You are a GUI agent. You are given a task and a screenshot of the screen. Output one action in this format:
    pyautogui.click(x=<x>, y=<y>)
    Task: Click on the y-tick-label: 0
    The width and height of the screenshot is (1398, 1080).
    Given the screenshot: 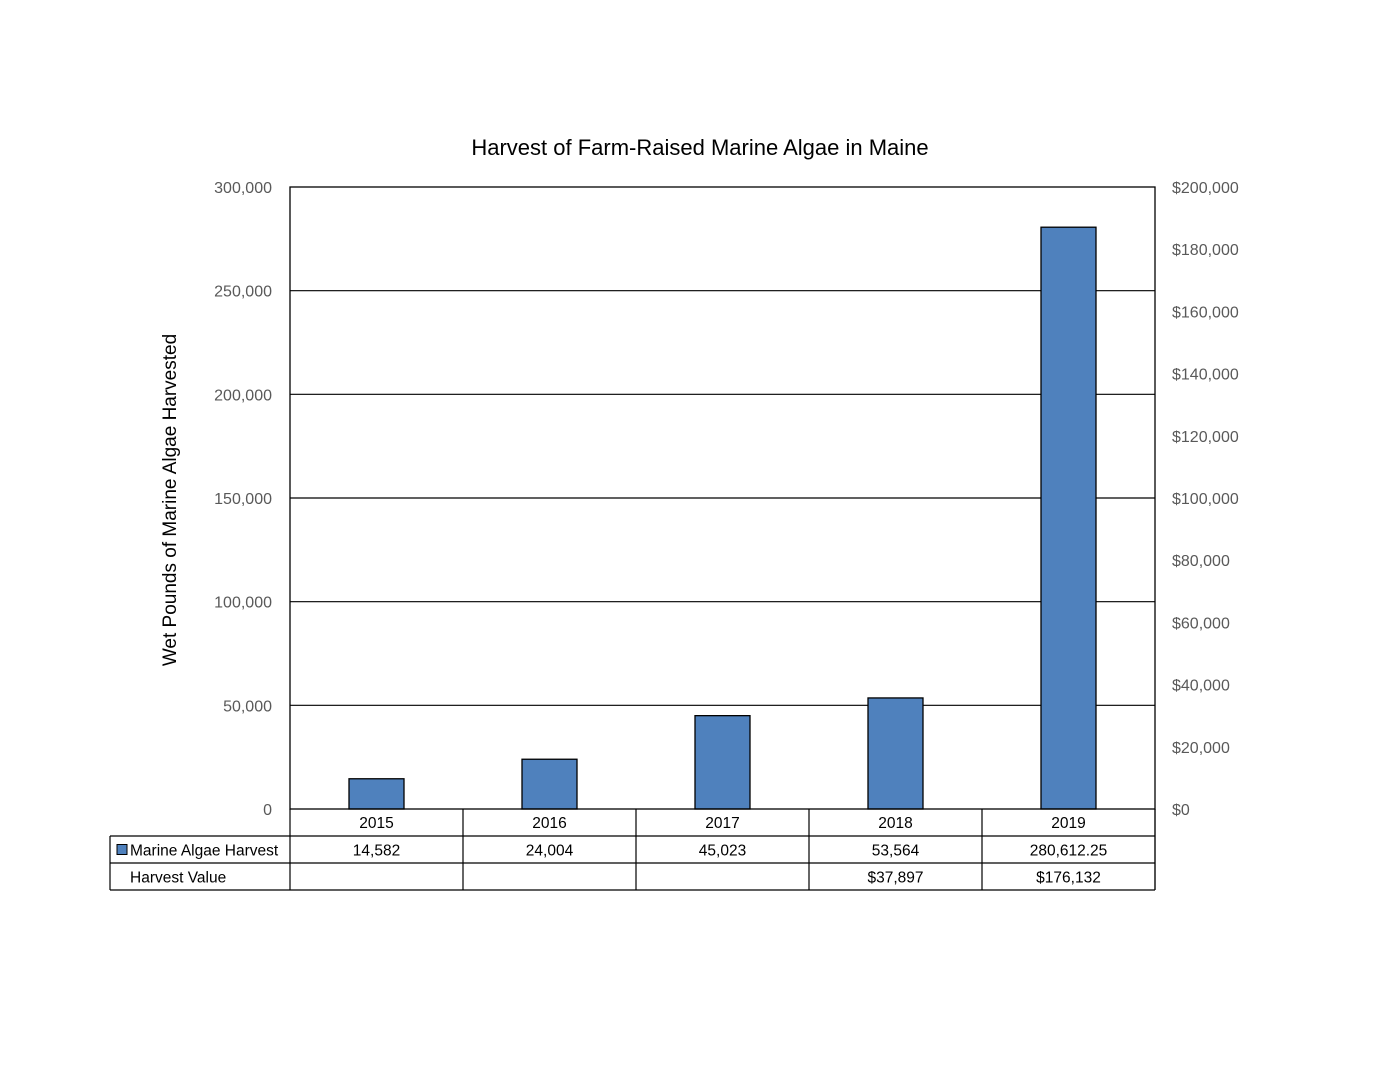 What is the action you would take?
    pyautogui.click(x=267, y=810)
    